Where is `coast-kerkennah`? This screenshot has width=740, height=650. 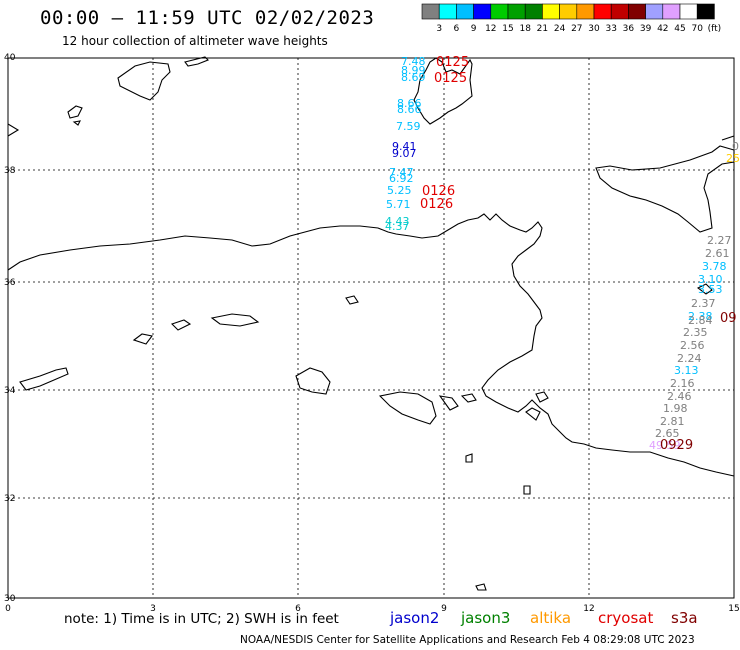 coast-kerkennah is located at coordinates (542, 397).